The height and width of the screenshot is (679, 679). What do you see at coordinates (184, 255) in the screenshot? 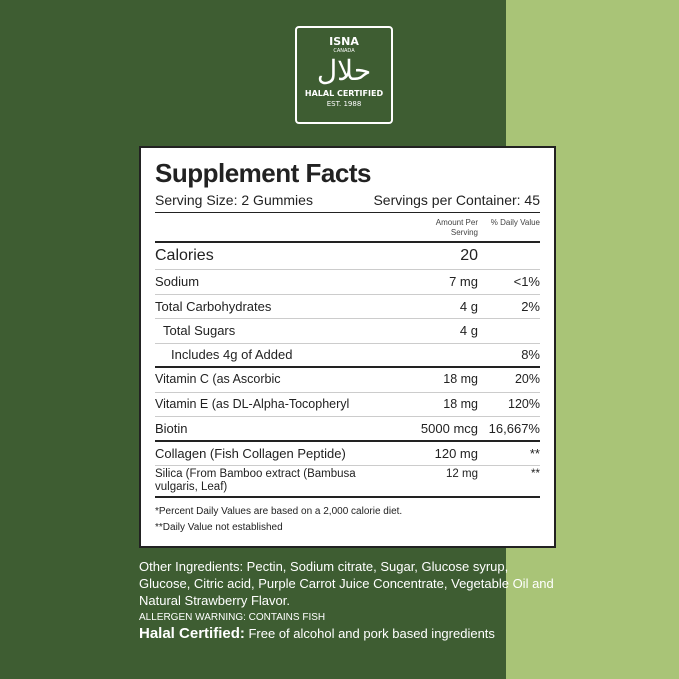
I see `nutrient-name: Calories` at bounding box center [184, 255].